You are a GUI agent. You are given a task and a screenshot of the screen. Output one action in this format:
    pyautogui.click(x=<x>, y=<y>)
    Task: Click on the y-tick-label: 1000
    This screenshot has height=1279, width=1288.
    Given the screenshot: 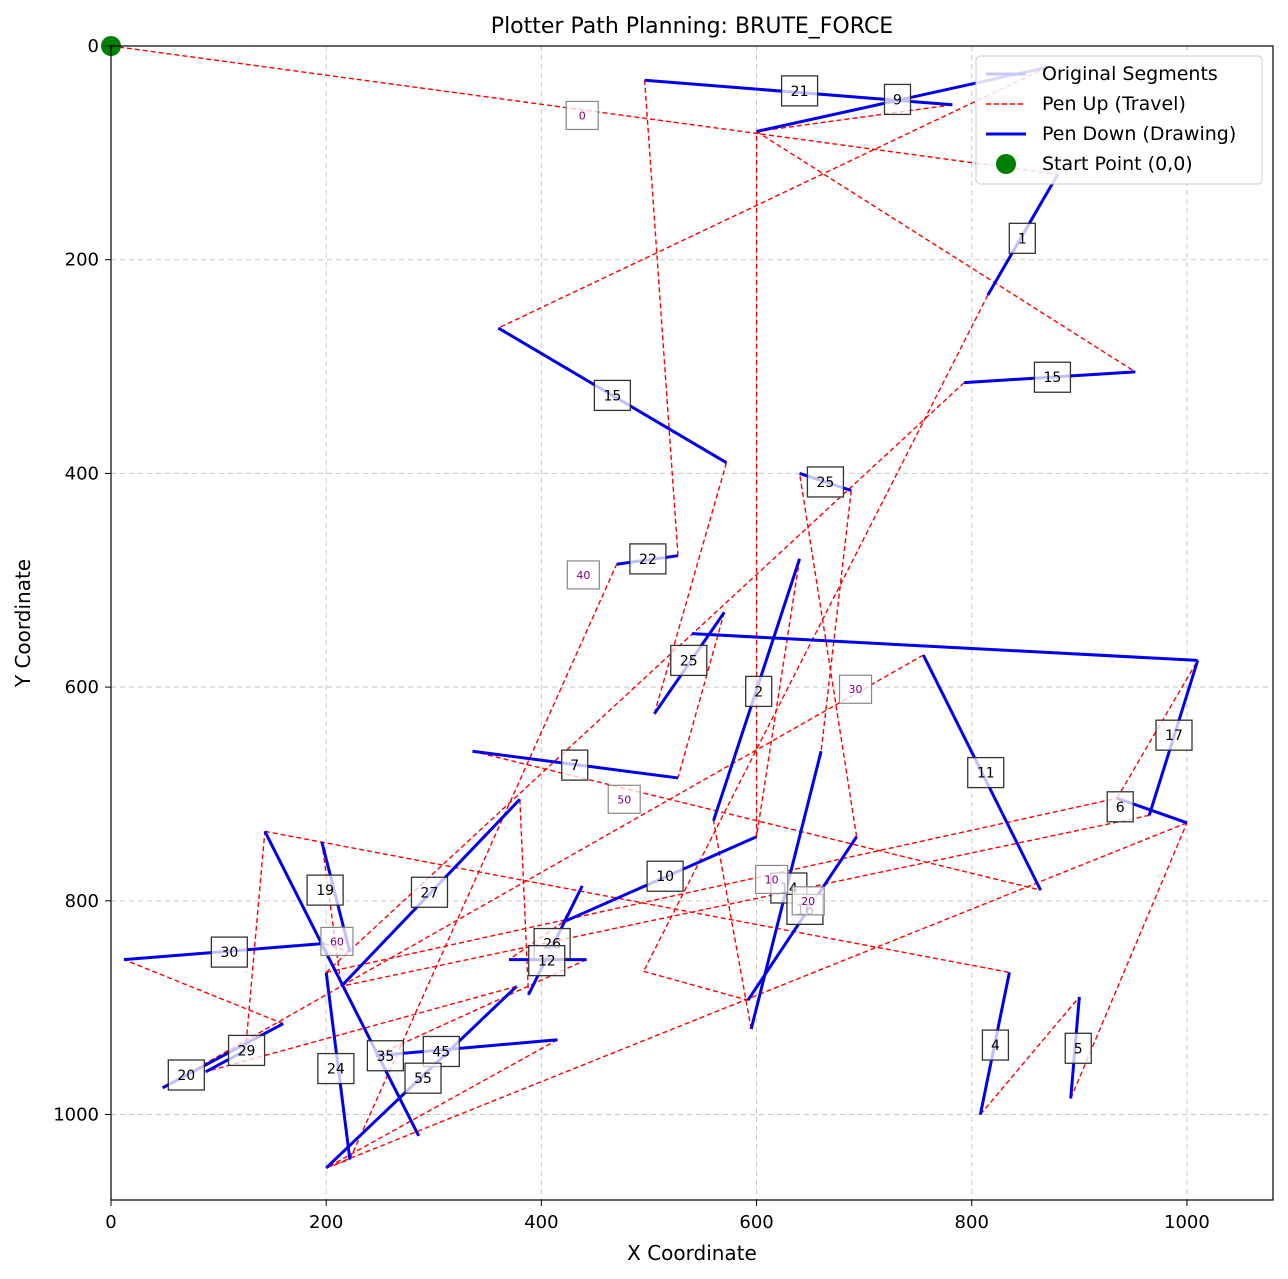 What is the action you would take?
    pyautogui.click(x=76, y=1115)
    